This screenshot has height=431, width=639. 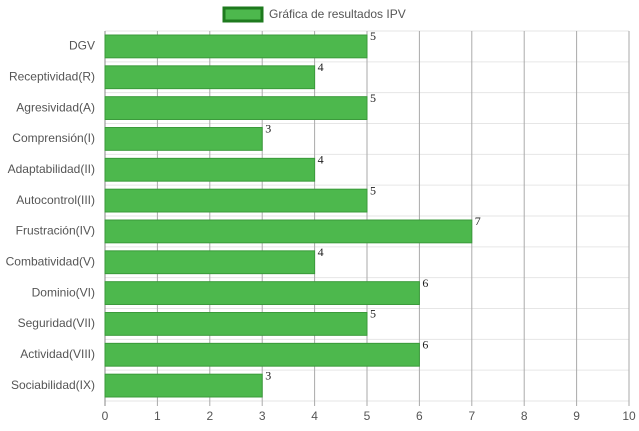 What do you see at coordinates (55, 231) in the screenshot?
I see `y-tick-label: Frustración(IV)` at bounding box center [55, 231].